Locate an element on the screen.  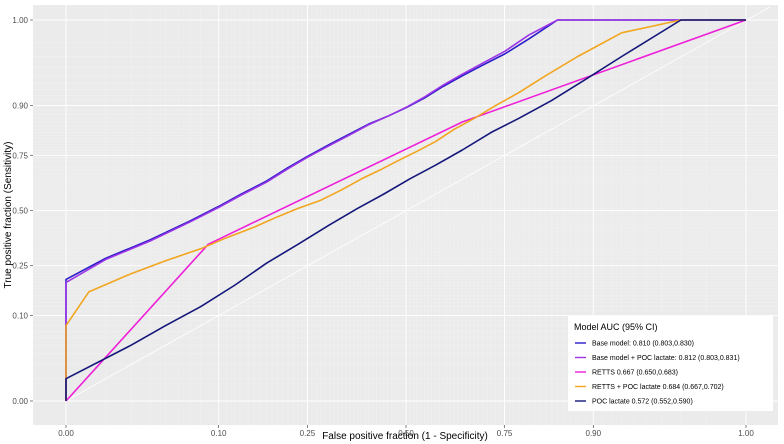
legend-label: POC lactate 0.572 (0.552,0.590) is located at coordinates (642, 402).